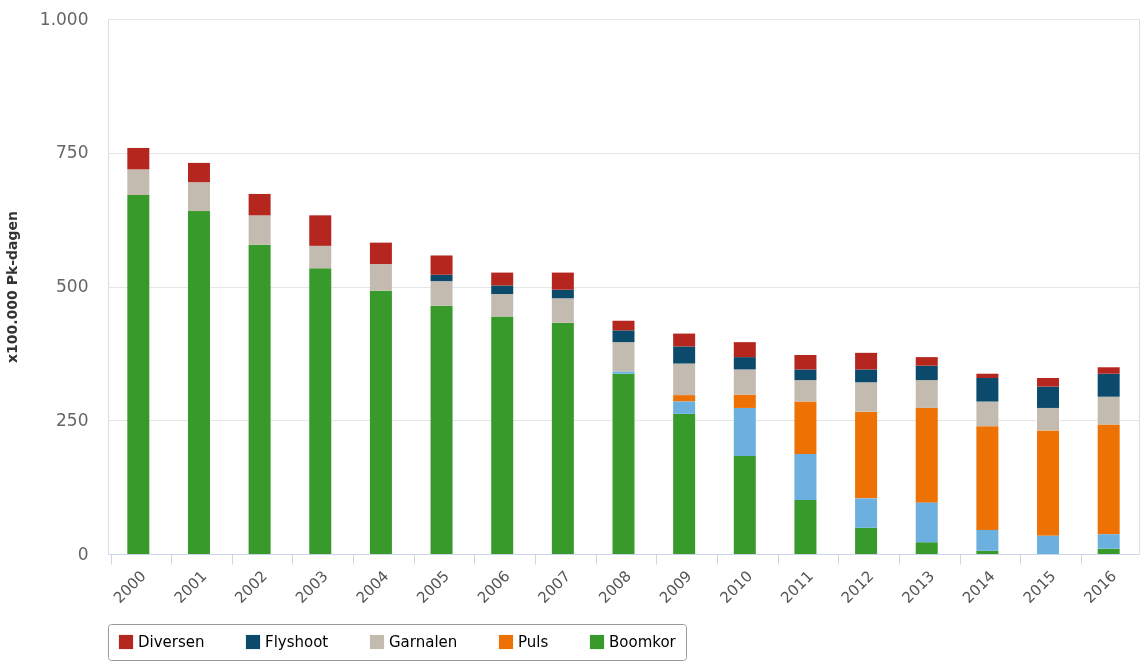 The width and height of the screenshot is (1144, 666). Describe the element at coordinates (72, 286) in the screenshot. I see `y-tick-label: 500` at that location.